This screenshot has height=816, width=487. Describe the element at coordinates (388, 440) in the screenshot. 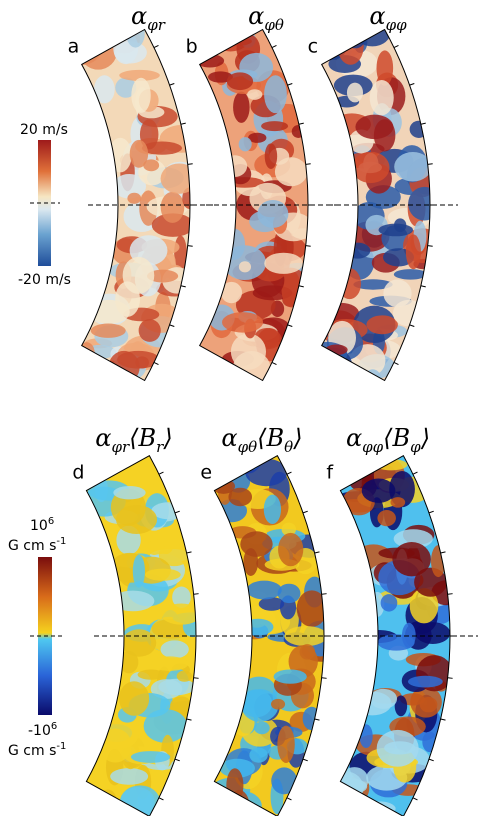

I see `panel-title: αφφ⟨Bφ⟩` at that location.